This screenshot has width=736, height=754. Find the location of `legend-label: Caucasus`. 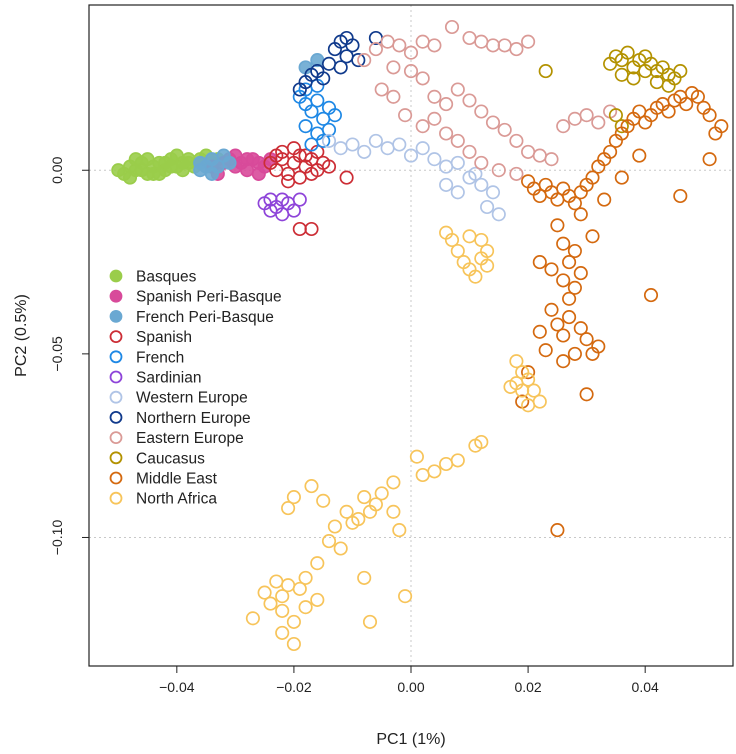

legend-label: Caucasus is located at coordinates (170, 458).